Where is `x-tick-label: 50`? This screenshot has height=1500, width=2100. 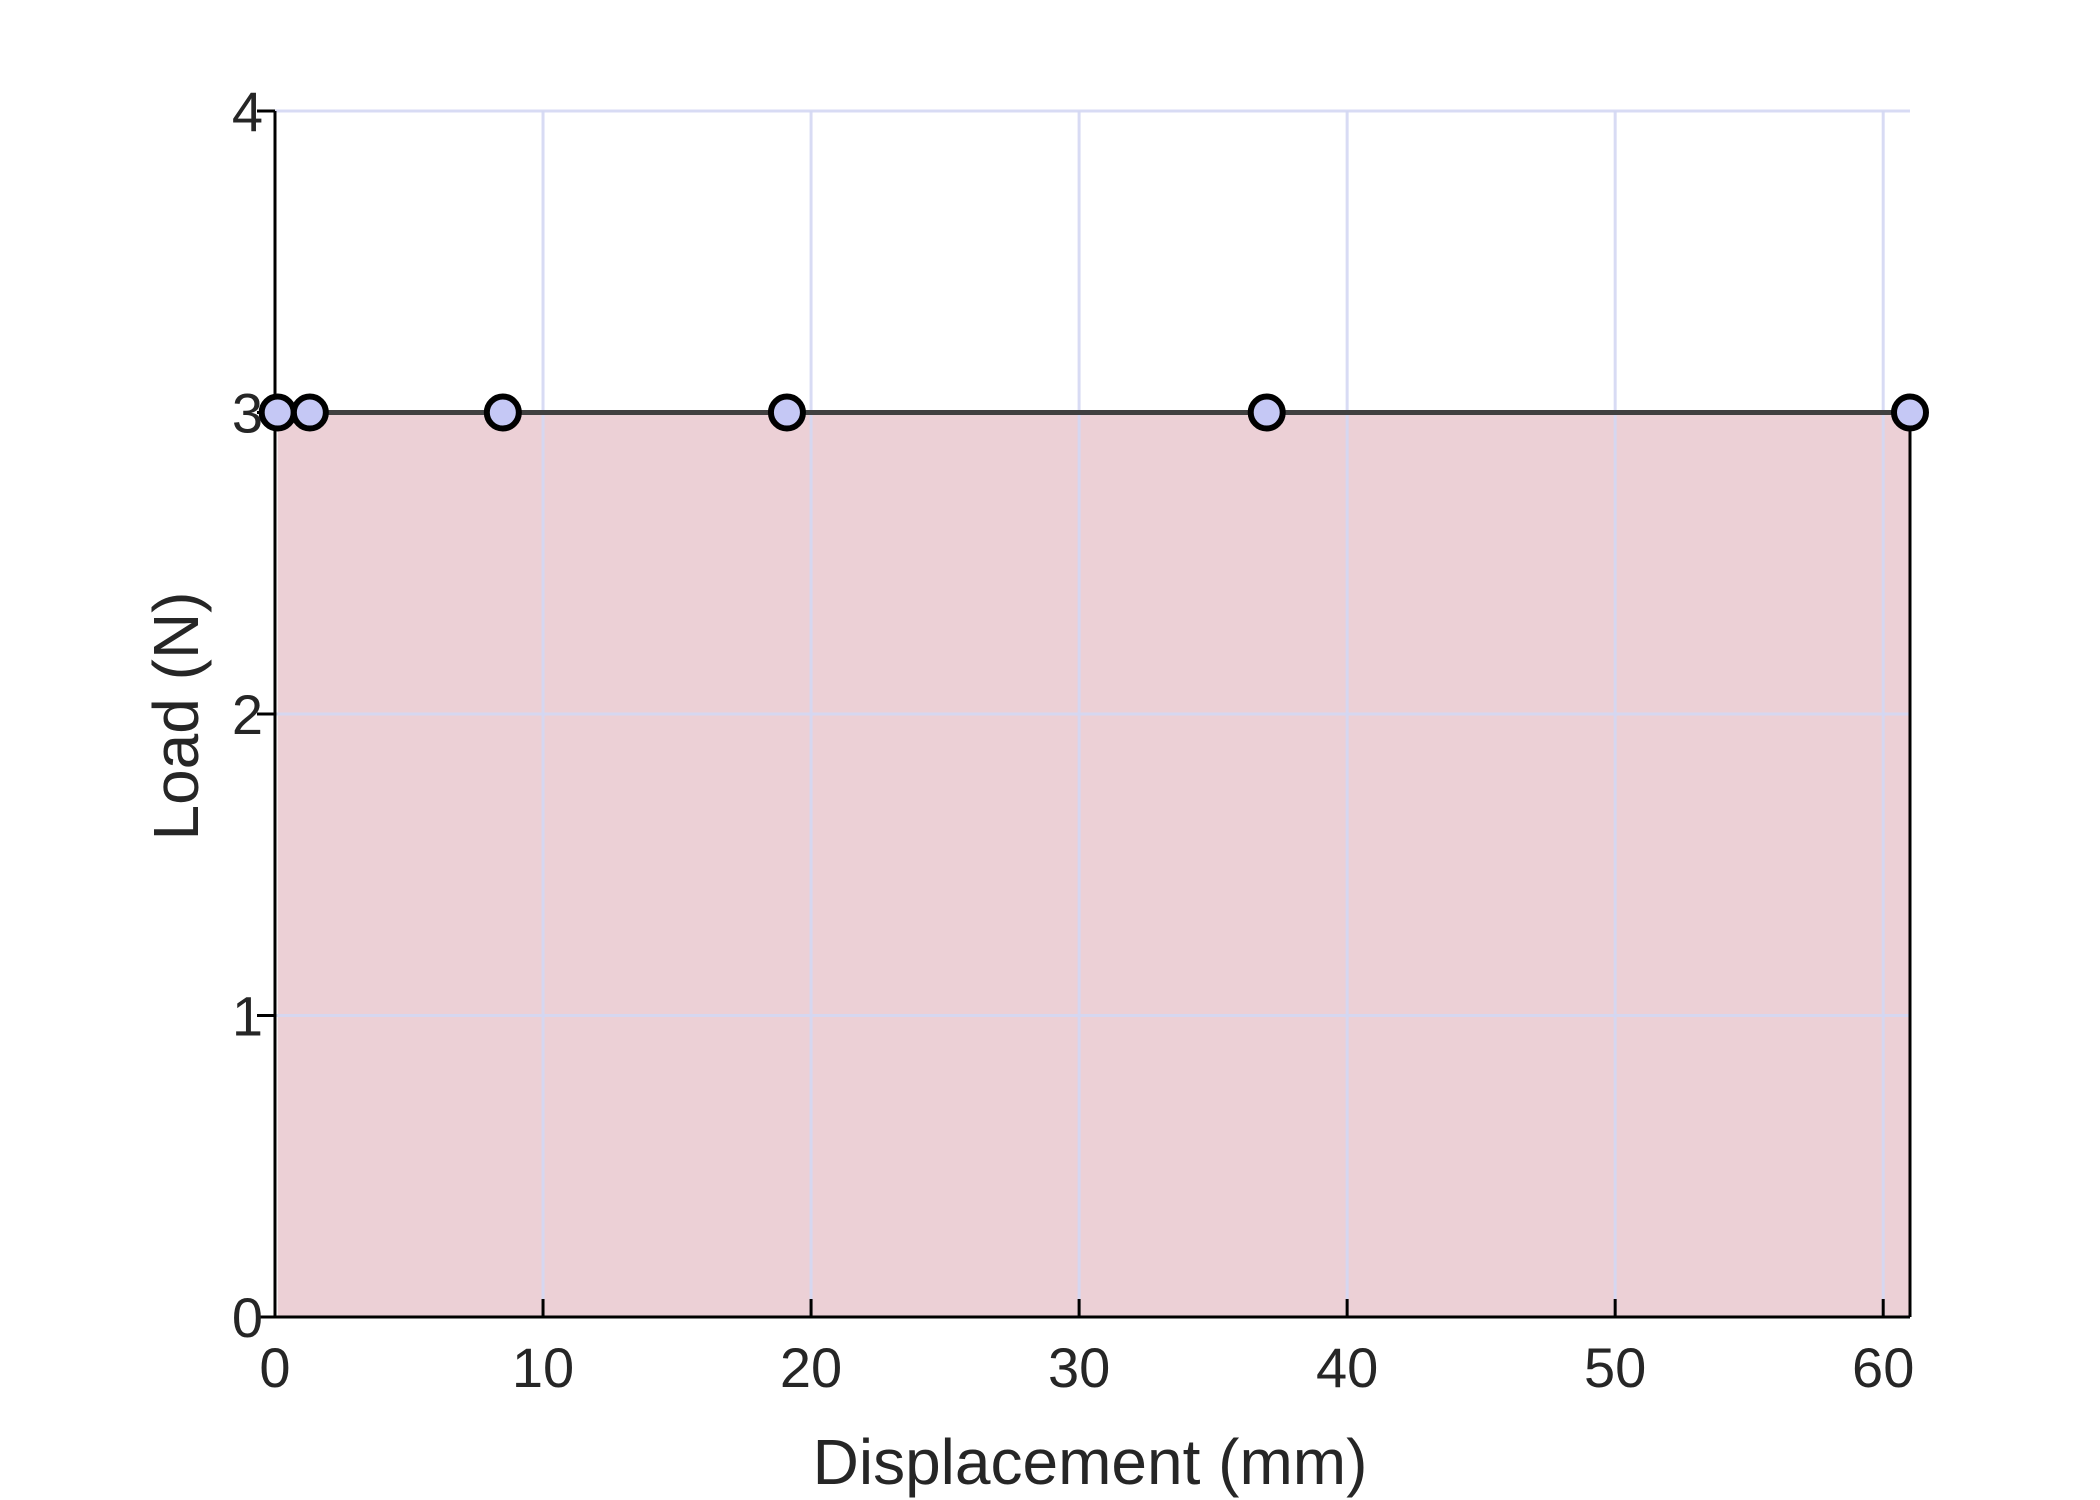 x-tick-label: 50 is located at coordinates (1615, 1367).